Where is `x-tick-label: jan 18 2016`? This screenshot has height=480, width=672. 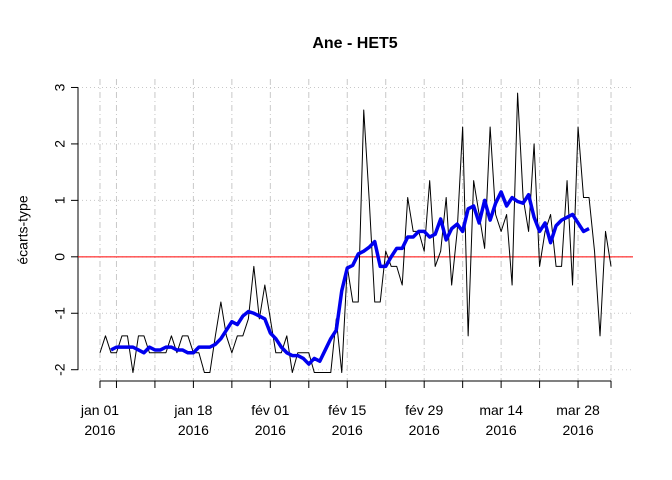
x-tick-label: jan 18 2016 is located at coordinates (193, 420).